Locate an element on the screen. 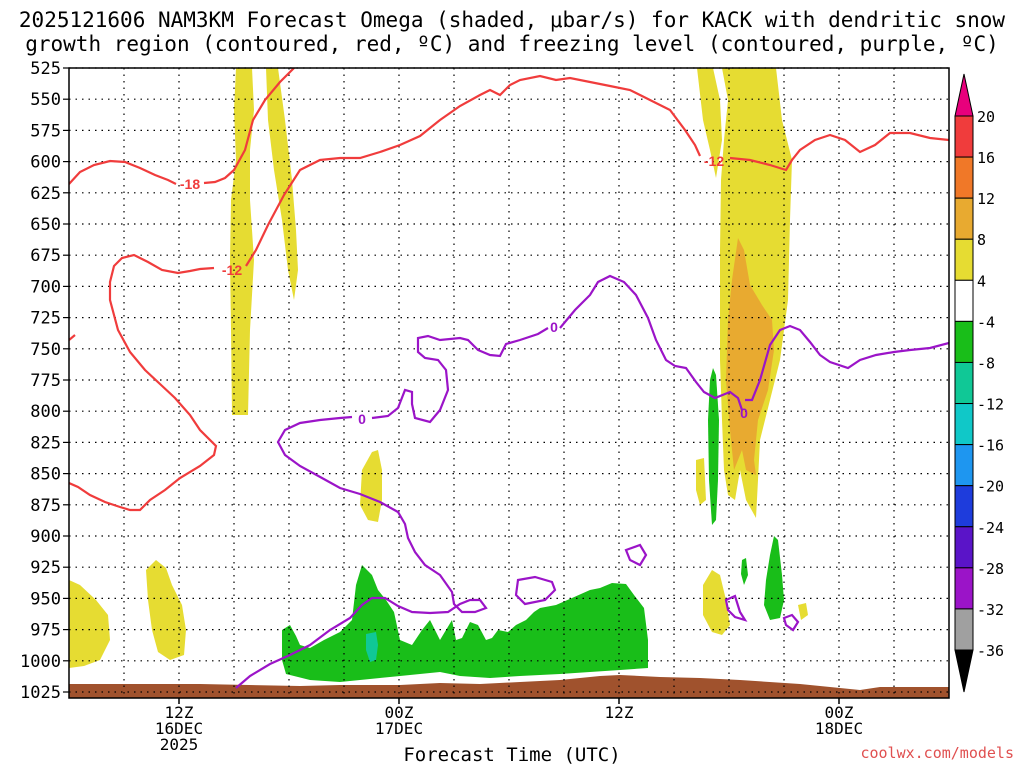 This screenshot has height=768, width=1024. red-contour-minus18 is located at coordinates (182, 126).